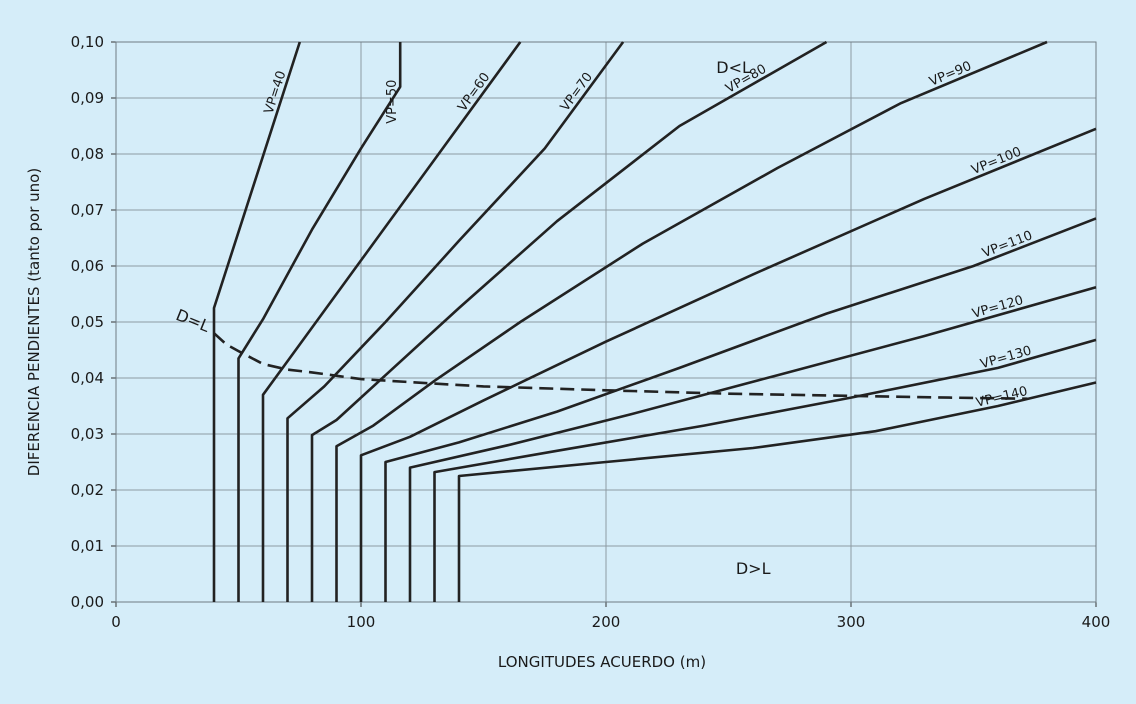  What do you see at coordinates (87, 266) in the screenshot?
I see `y-tick-label: 0,06` at bounding box center [87, 266].